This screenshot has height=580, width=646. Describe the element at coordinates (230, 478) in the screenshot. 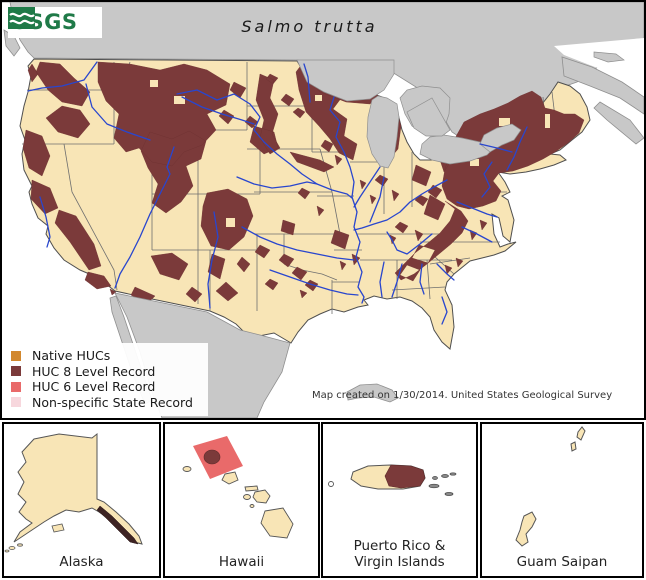

I see `oahu-island` at that location.